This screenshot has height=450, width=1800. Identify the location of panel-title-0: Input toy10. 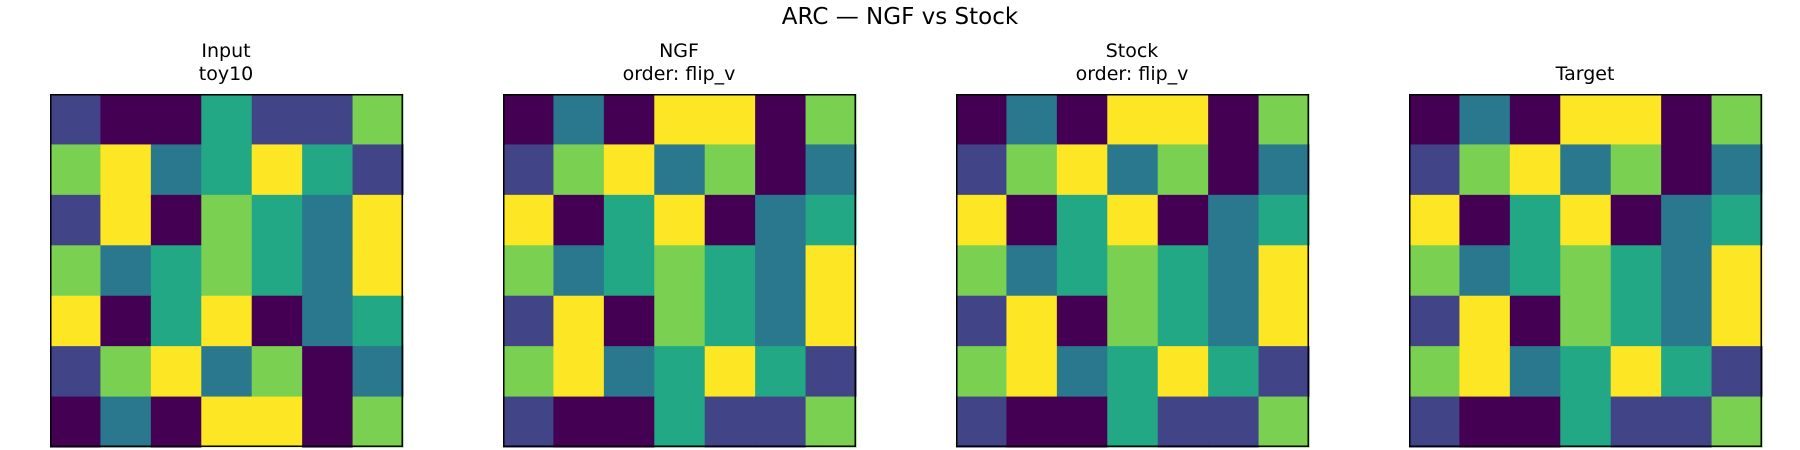
(226, 63).